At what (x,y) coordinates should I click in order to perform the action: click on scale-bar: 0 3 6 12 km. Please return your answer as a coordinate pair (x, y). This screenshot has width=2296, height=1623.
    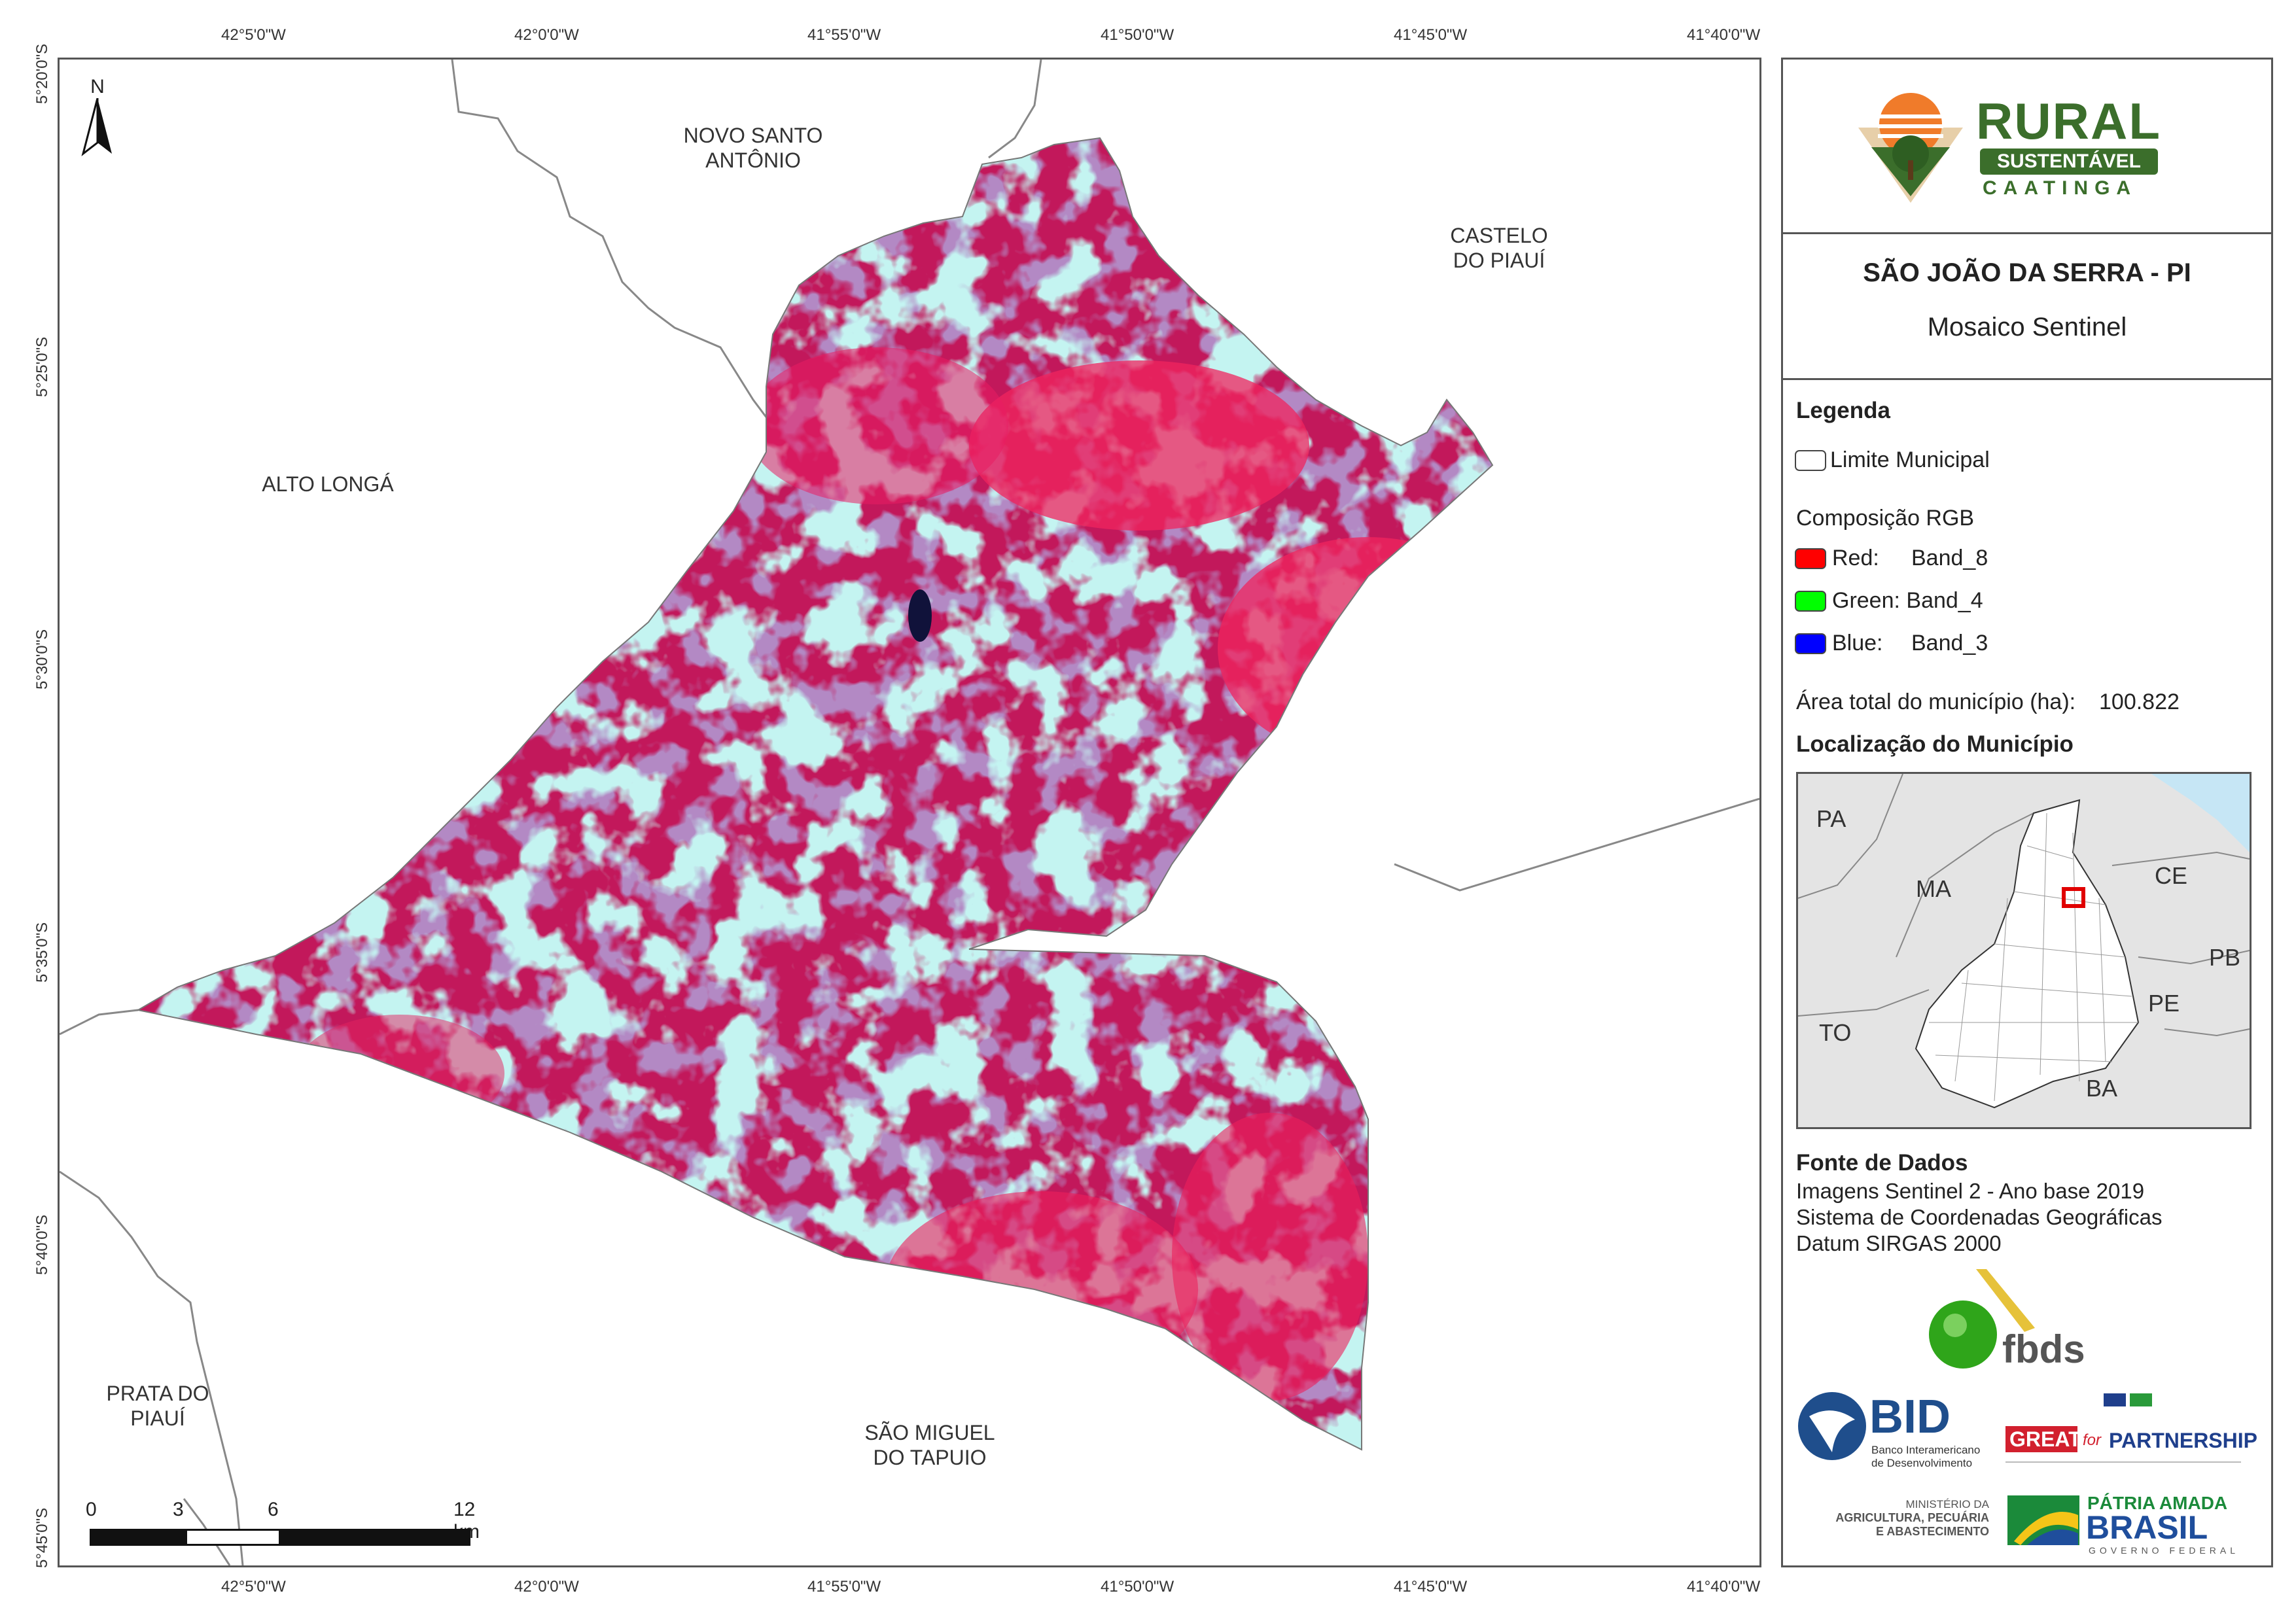
    Looking at the image, I should click on (288, 1529).